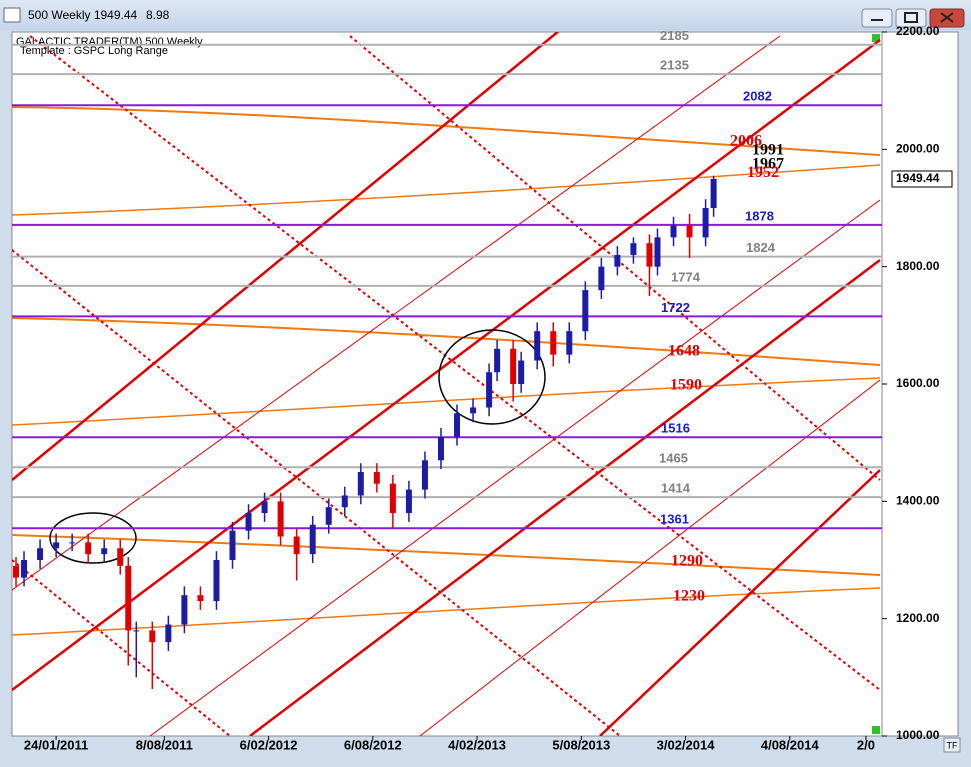 This screenshot has height=767, width=971. I want to click on last-price-box, so click(922, 179).